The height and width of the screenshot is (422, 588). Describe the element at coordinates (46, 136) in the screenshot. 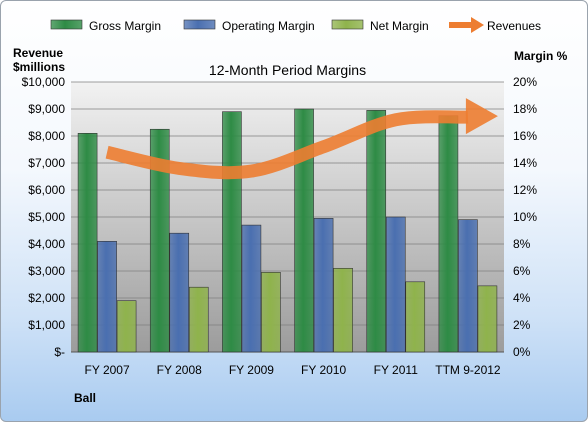

I see `left-tick-label: $8,000` at that location.